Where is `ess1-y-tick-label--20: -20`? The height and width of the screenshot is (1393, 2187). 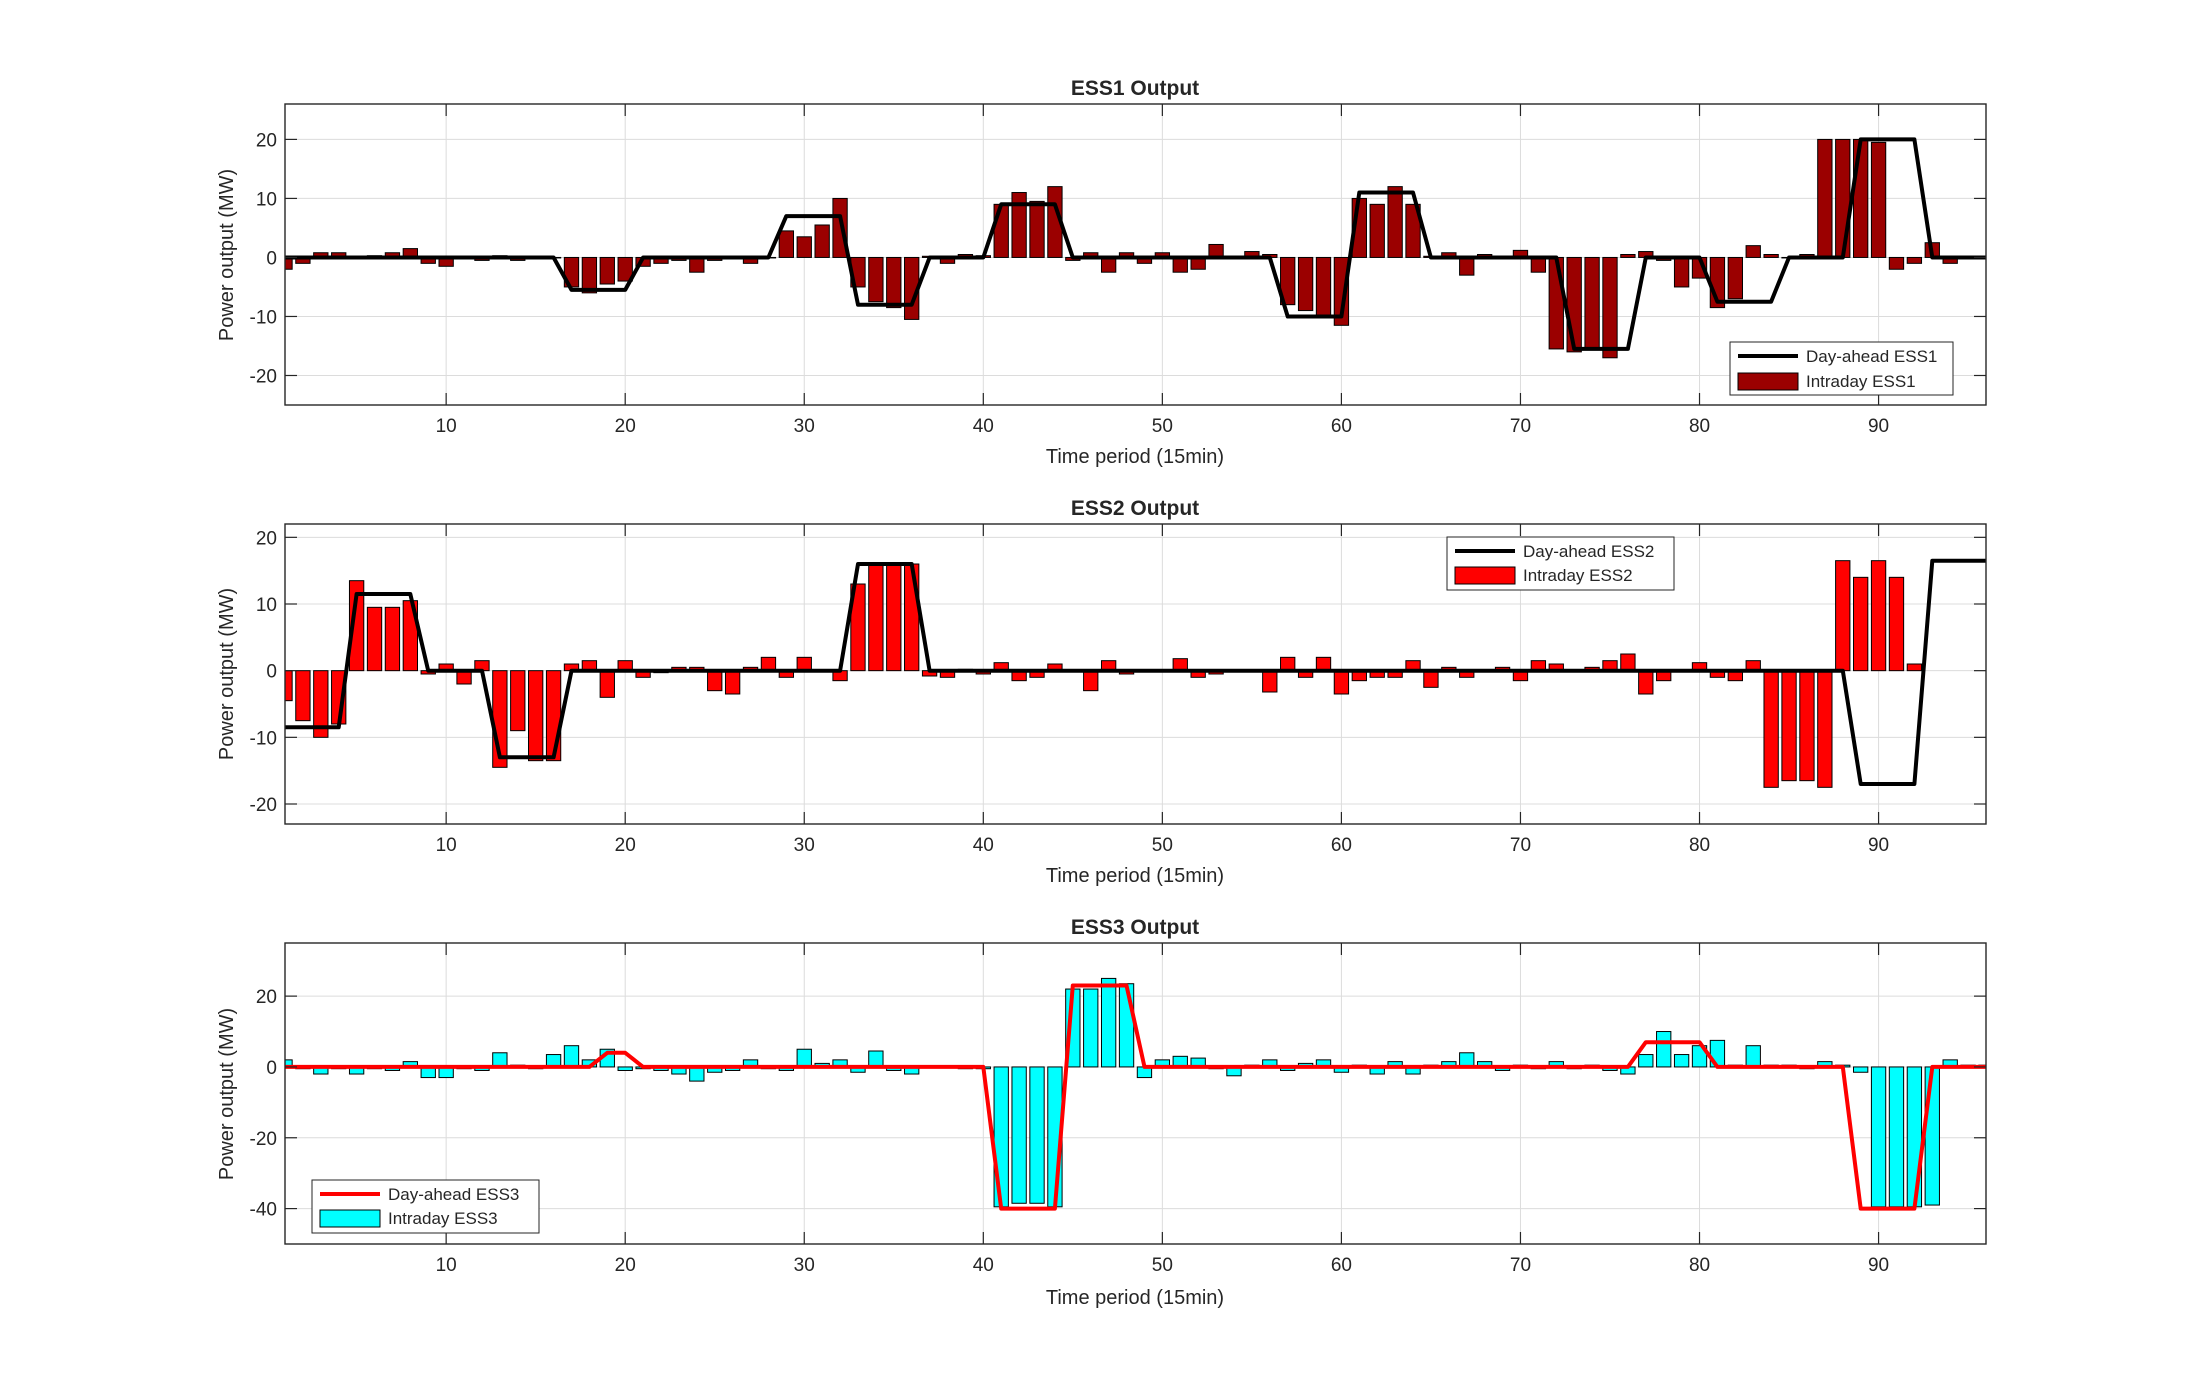
ess1-y-tick-label--20: -20 is located at coordinates (263, 376).